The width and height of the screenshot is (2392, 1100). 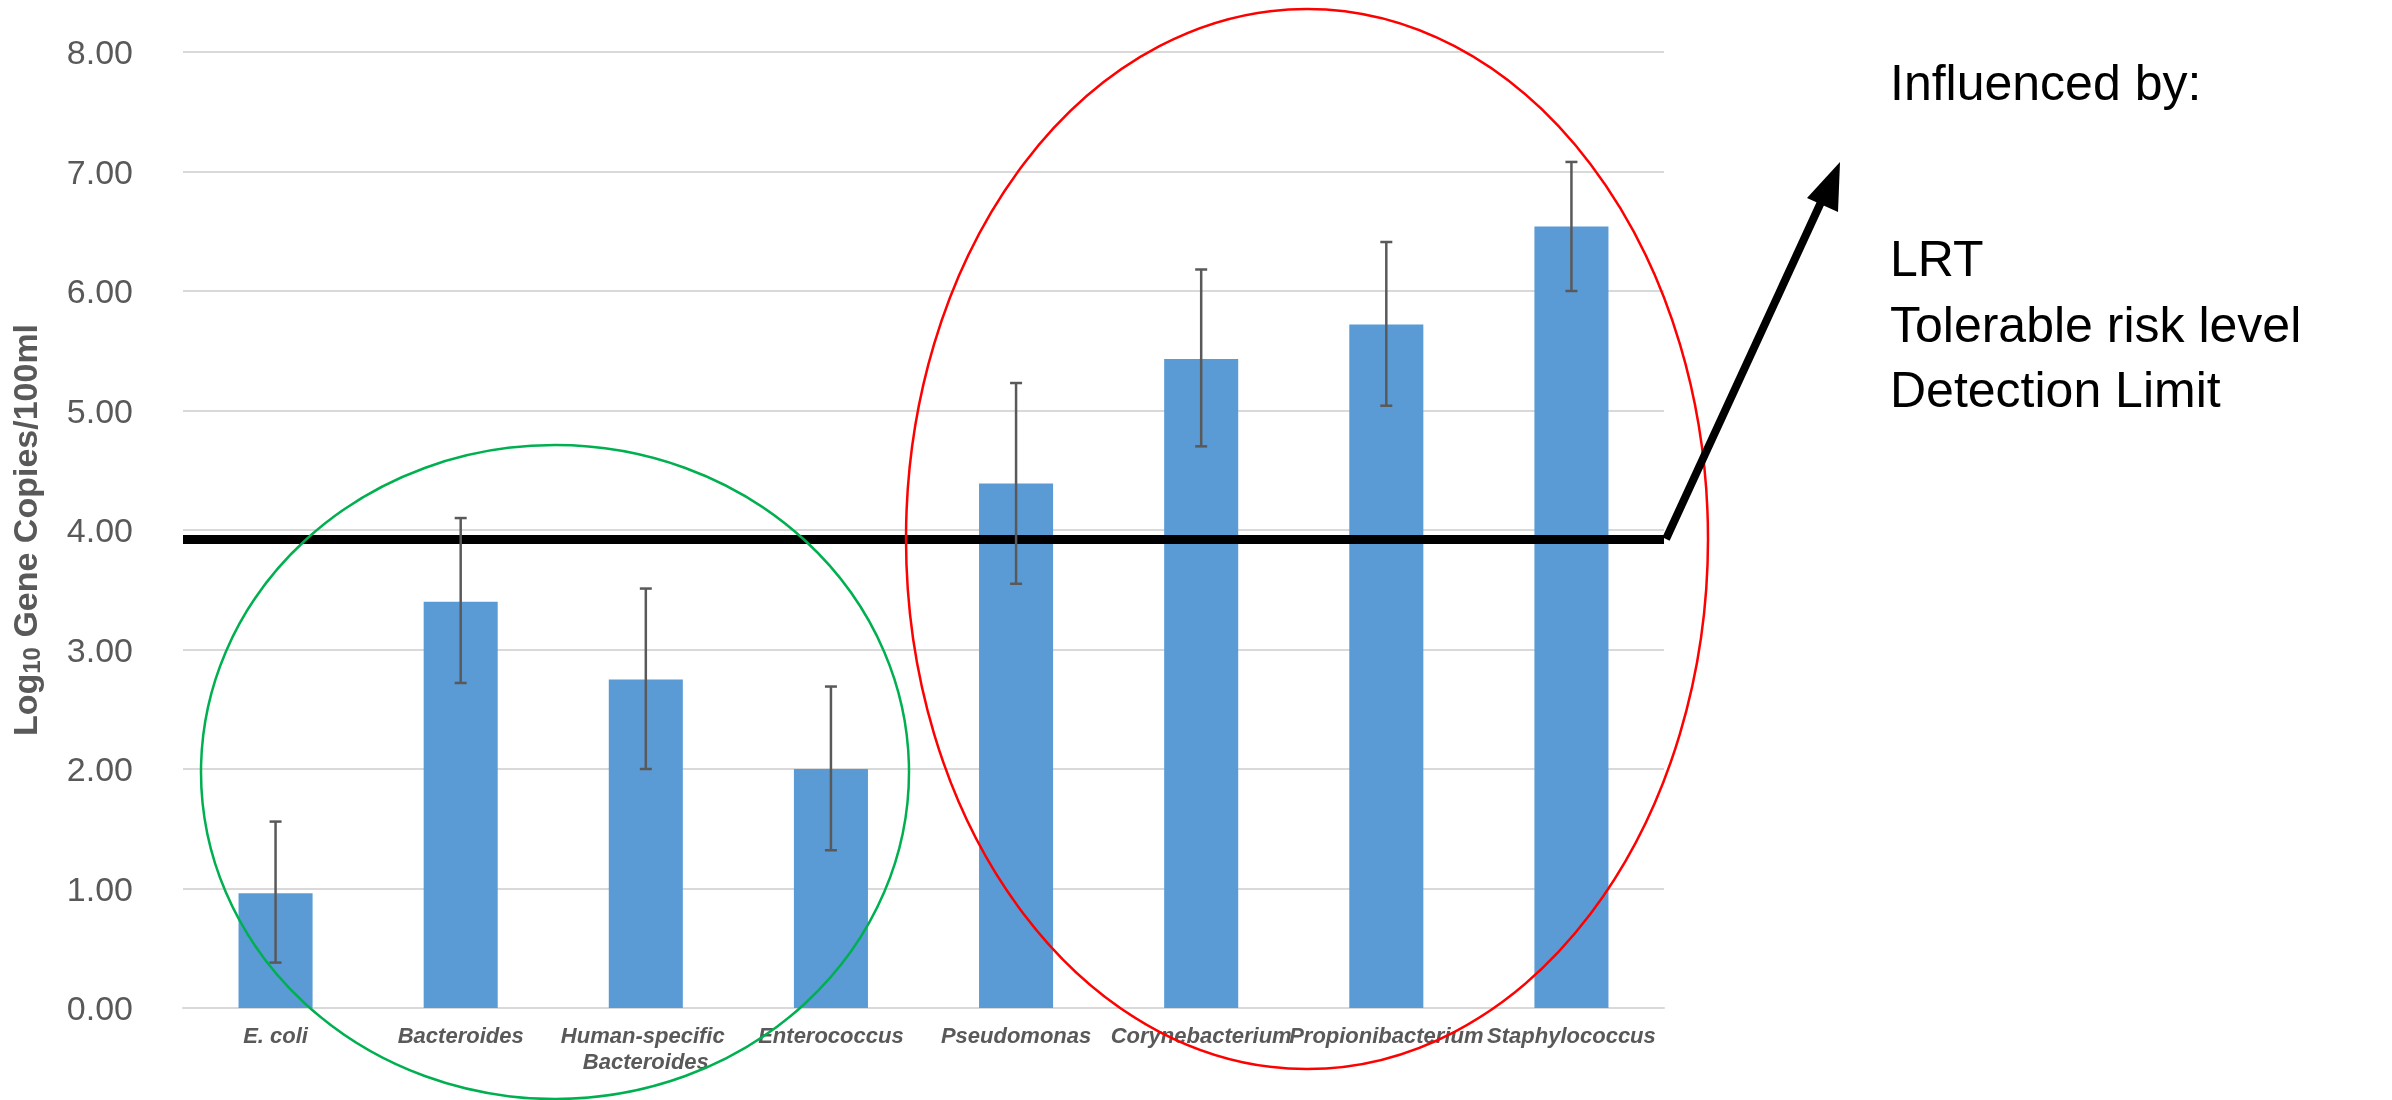 I want to click on y-tick-label: 1.00, so click(x=99, y=888).